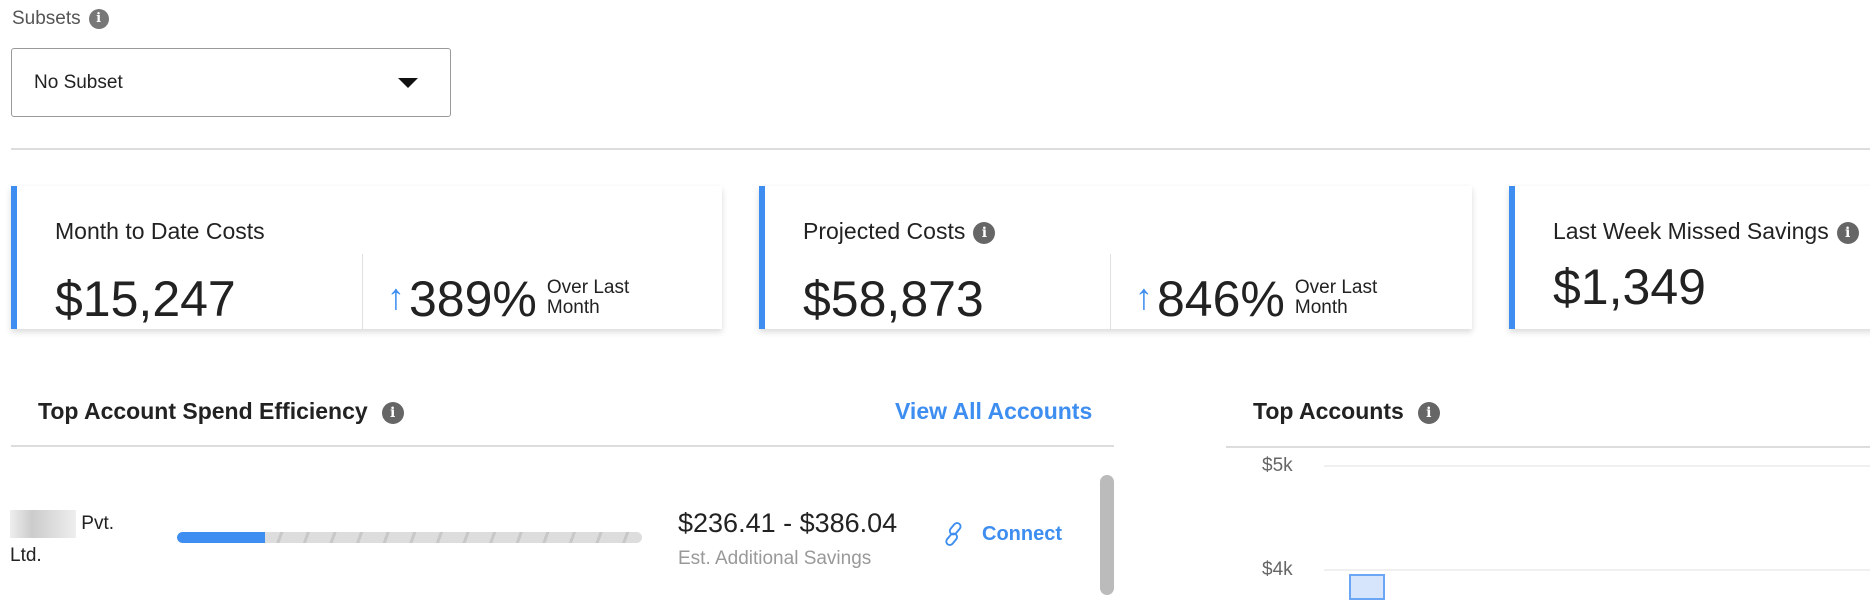 Image resolution: width=1870 pixels, height=600 pixels. Describe the element at coordinates (1221, 299) in the screenshot. I see `change-percent: 846%` at that location.